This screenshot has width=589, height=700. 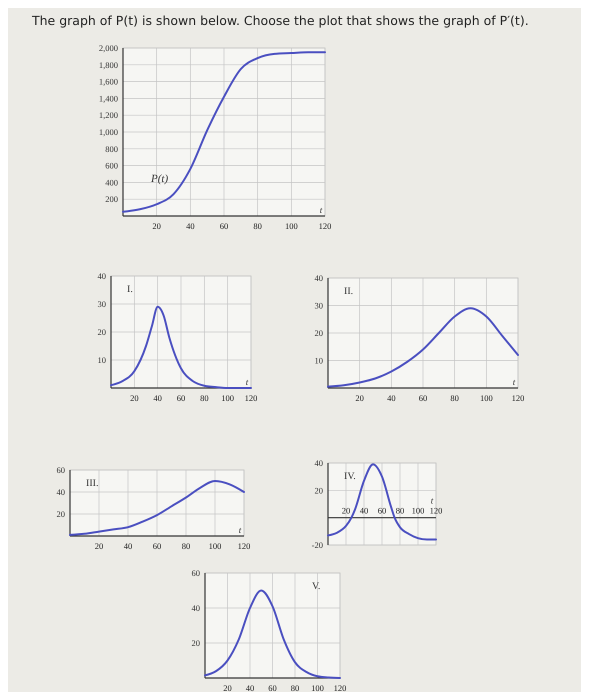 What do you see at coordinates (111, 182) in the screenshot?
I see `y-tick-label: 400` at bounding box center [111, 182].